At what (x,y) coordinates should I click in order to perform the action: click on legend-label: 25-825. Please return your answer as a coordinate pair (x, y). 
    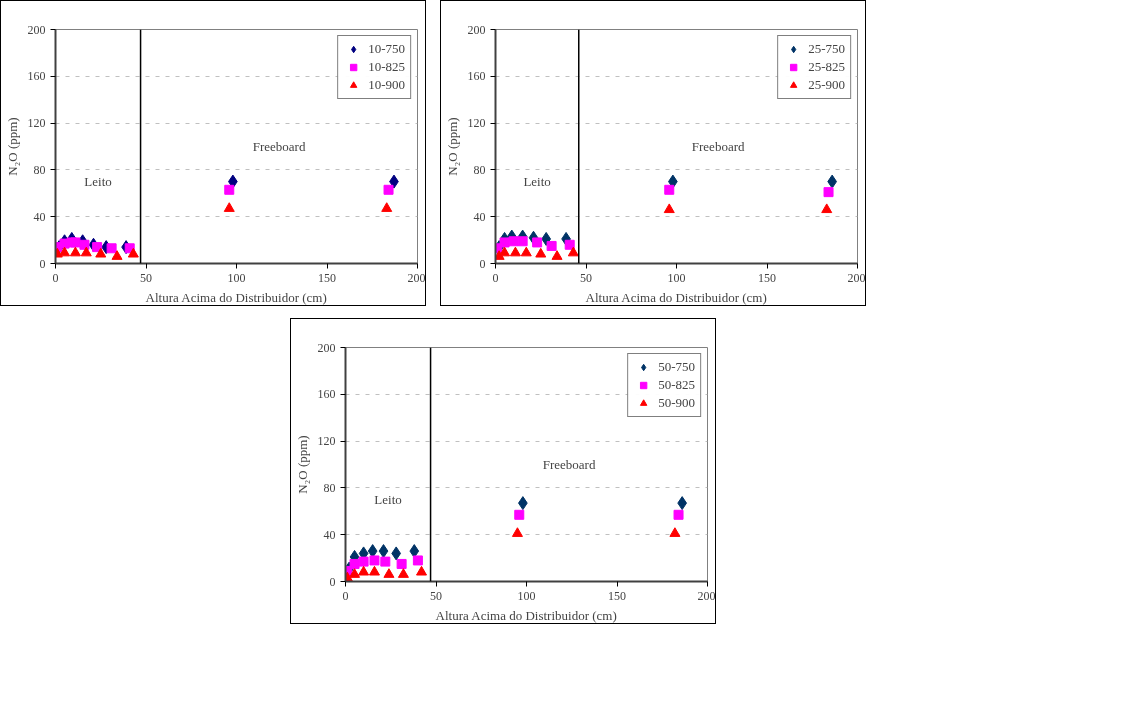
    Looking at the image, I should click on (826, 67).